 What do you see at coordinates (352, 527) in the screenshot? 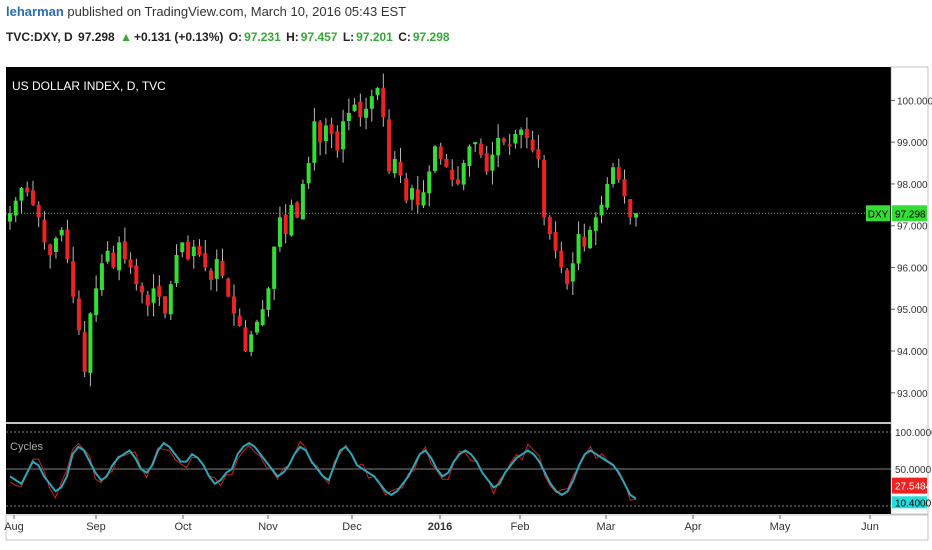
I see `x-tick-label: Dec` at bounding box center [352, 527].